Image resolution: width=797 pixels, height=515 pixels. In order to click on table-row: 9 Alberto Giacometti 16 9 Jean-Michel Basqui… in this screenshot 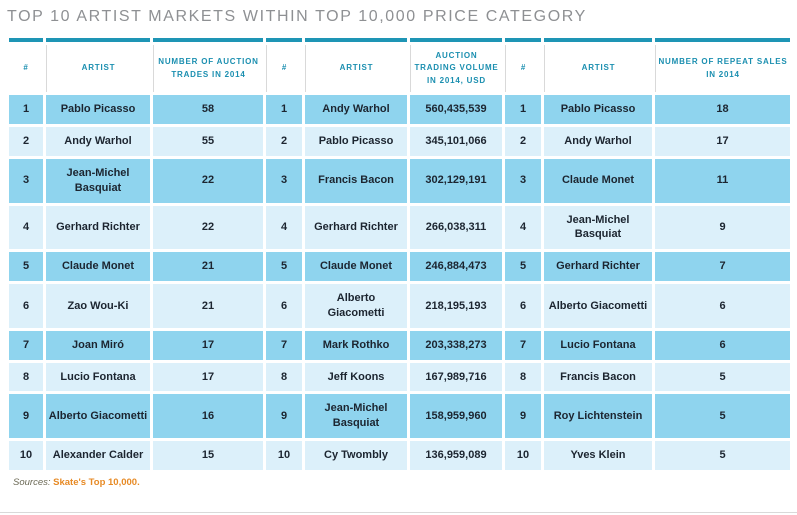, I will do `click(399, 416)`.